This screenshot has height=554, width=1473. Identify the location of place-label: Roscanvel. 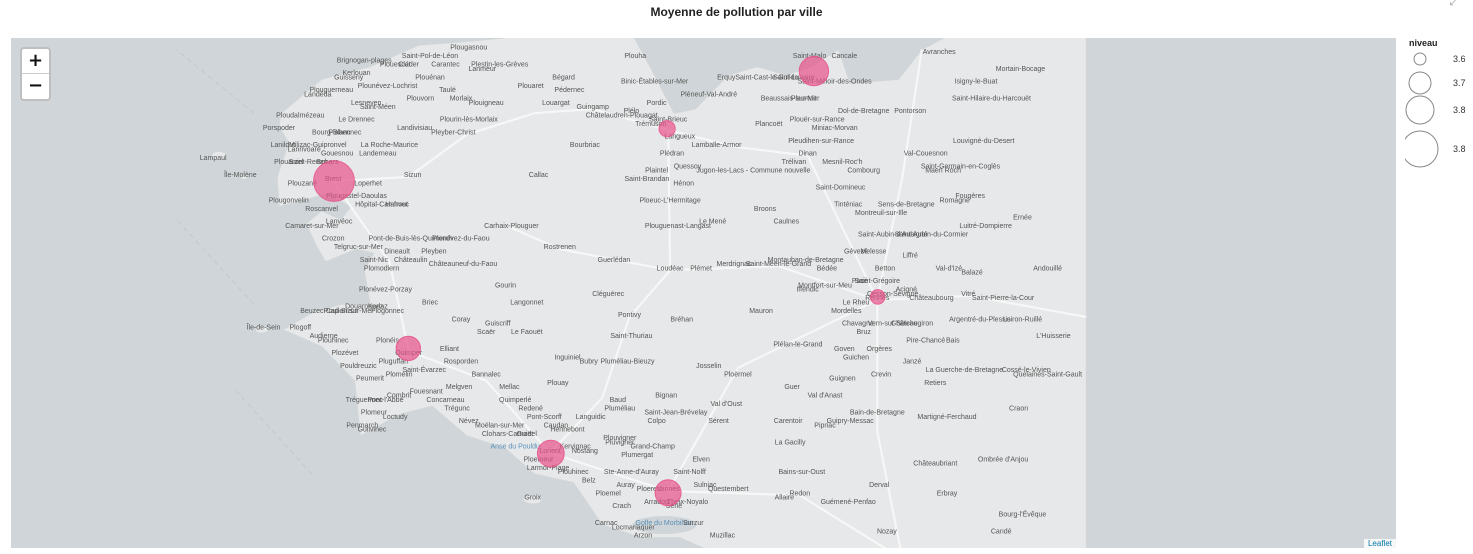
(321, 209).